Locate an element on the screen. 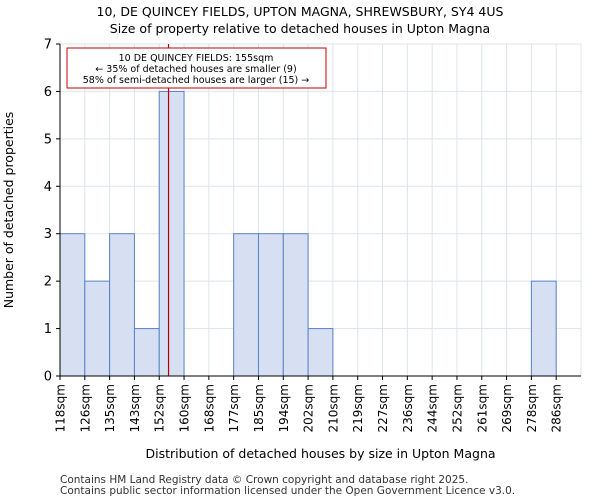 The width and height of the screenshot is (600, 500). x-tick-label: 227sqm is located at coordinates (383, 408).